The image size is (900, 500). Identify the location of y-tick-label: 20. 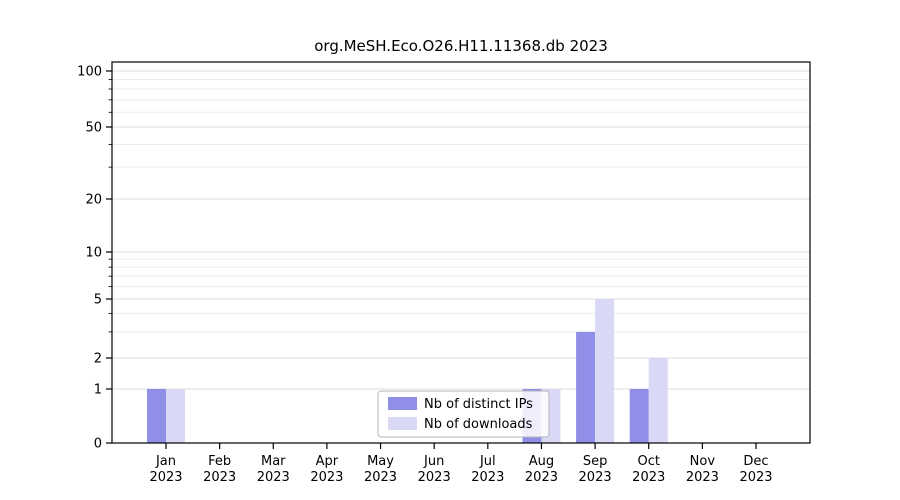
(93, 200).